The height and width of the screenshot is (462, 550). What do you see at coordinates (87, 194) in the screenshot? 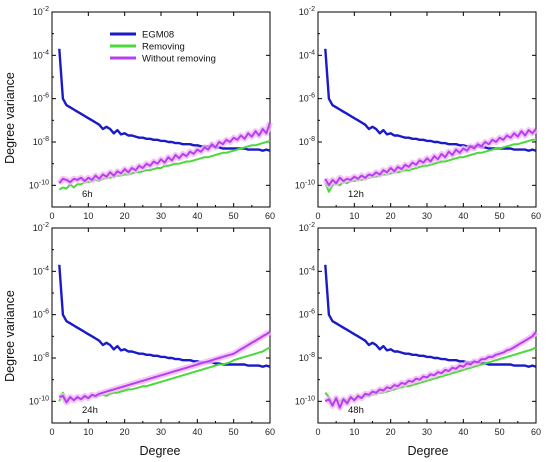
I see `panel-label: 6h` at bounding box center [87, 194].